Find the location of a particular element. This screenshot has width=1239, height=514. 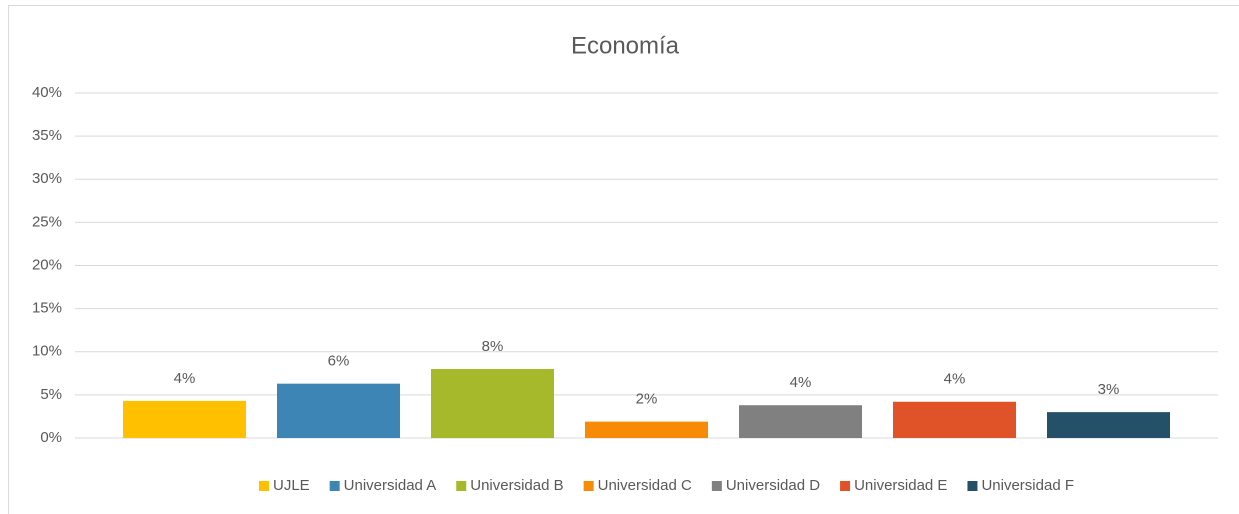

y-tick-label: 20% is located at coordinates (47, 264).